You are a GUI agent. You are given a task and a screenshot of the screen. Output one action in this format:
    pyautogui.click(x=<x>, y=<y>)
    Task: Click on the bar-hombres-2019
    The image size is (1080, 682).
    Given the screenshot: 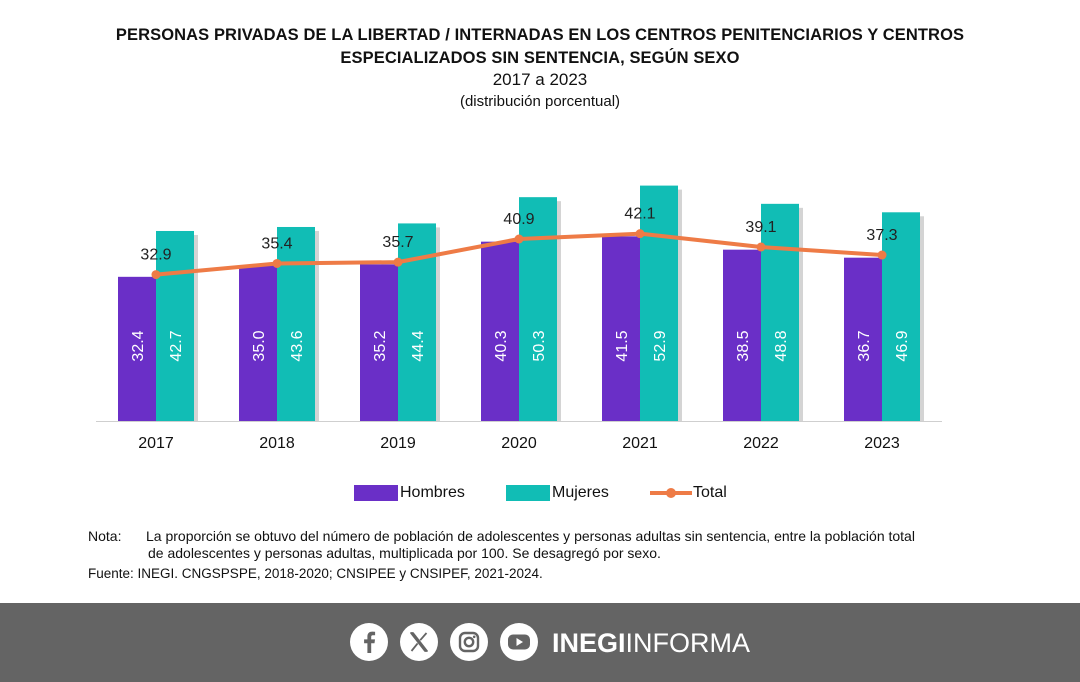 What is the action you would take?
    pyautogui.click(x=379, y=342)
    